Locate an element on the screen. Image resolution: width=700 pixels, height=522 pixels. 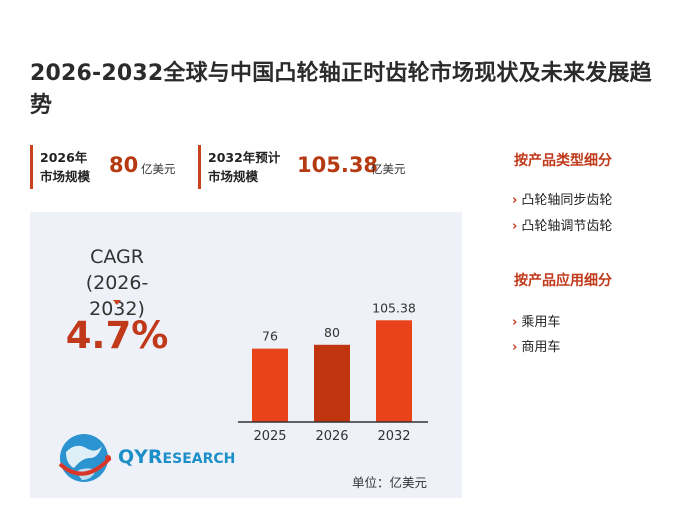
globe-icon is located at coordinates (85, 458).